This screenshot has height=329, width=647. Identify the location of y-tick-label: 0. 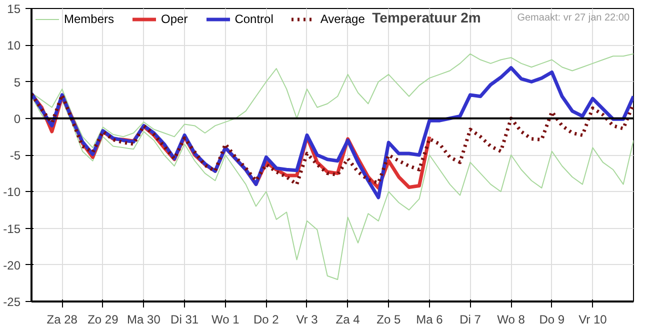
(17, 119).